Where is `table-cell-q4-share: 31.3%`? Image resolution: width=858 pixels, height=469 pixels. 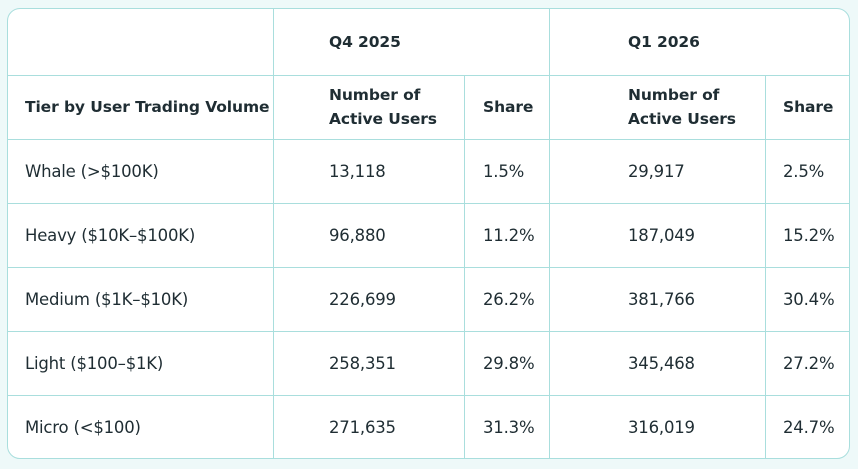 table-cell-q4-share: 31.3% is located at coordinates (509, 427).